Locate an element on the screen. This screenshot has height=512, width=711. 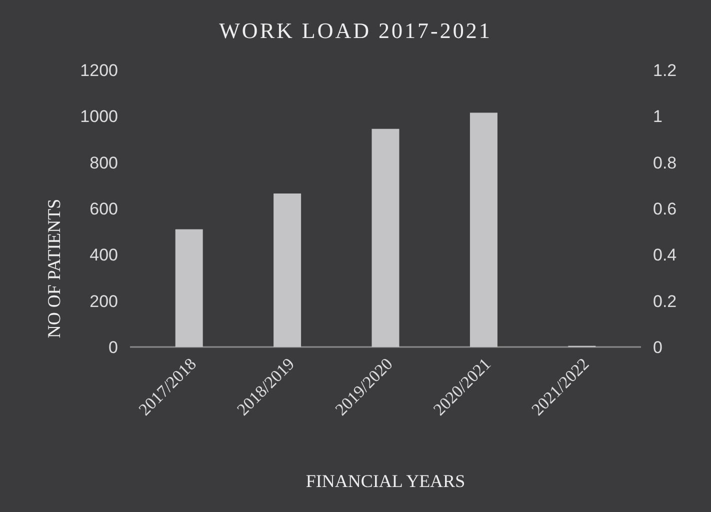
y-tick-label: 200 is located at coordinates (104, 301).